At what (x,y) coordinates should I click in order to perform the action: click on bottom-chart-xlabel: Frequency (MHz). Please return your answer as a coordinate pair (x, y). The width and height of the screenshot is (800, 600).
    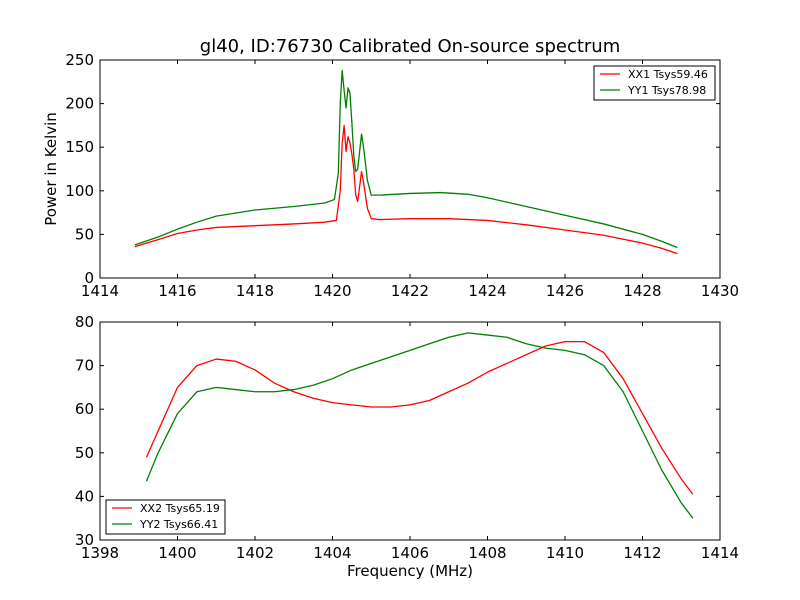
    Looking at the image, I should click on (410, 571).